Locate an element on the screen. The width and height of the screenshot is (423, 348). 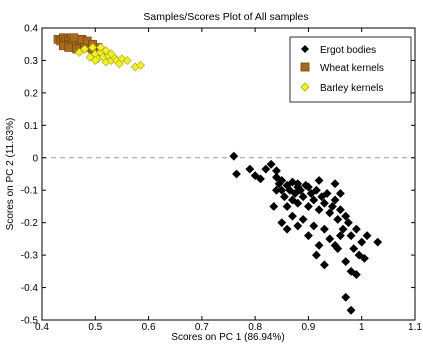
x-tick-label: 0.9 is located at coordinates (308, 327).